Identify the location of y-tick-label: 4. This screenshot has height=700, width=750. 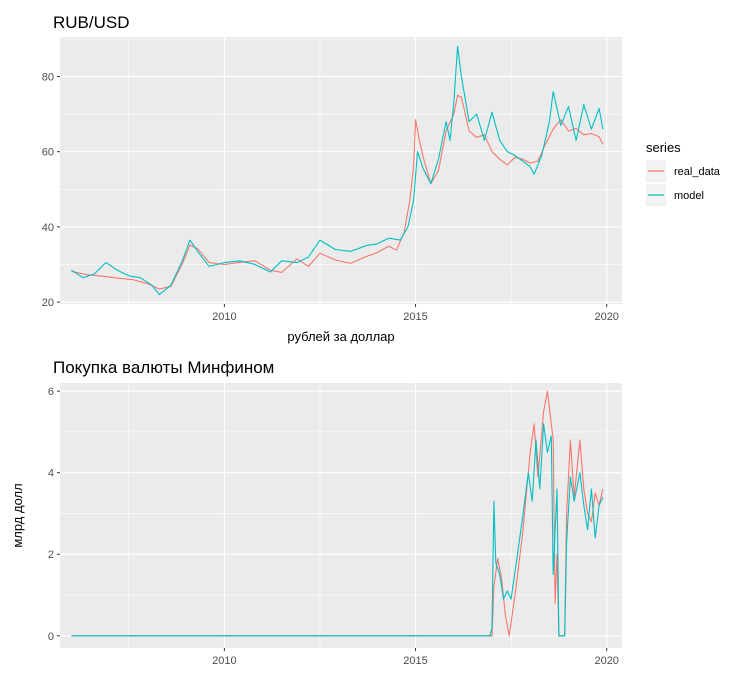
(51, 474).